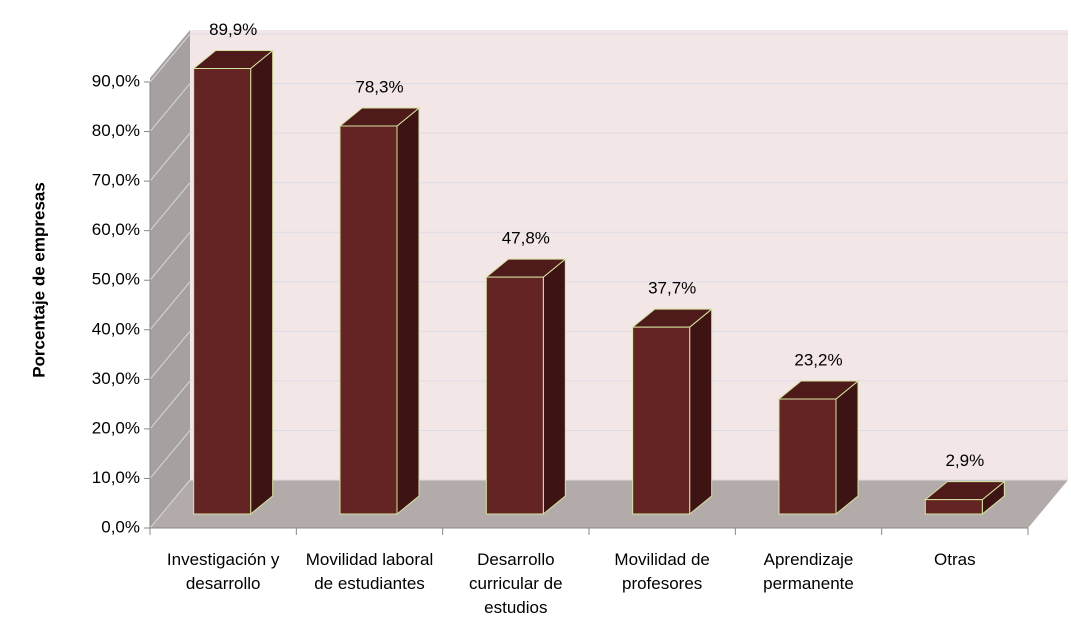 Image resolution: width=1071 pixels, height=627 pixels. I want to click on left-wall, so click(170, 279).